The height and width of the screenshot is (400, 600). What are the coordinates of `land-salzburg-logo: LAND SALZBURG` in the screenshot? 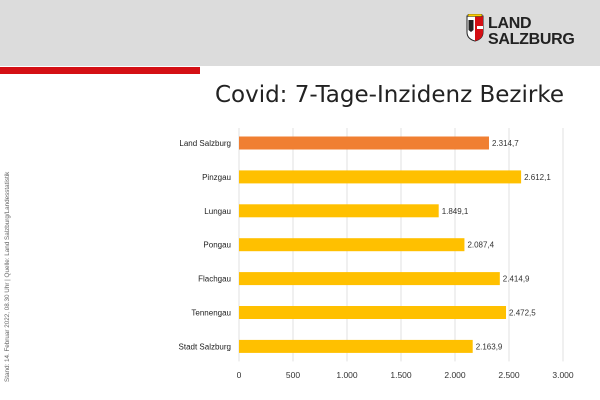 It's located at (521, 34).